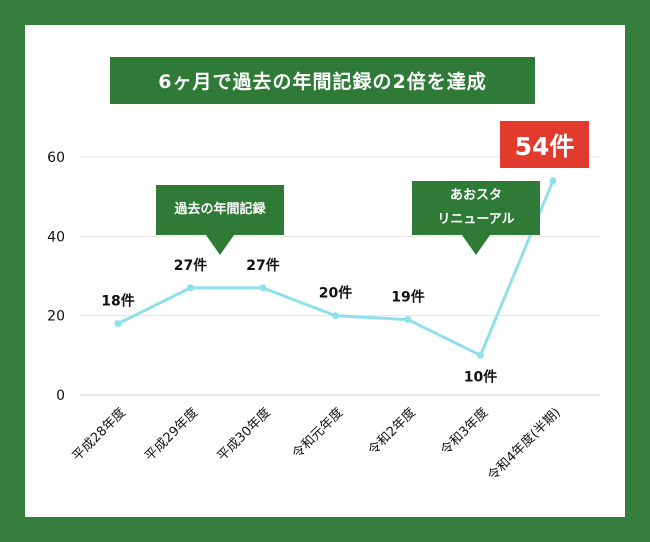 This screenshot has height=542, width=650. Describe the element at coordinates (335, 293) in the screenshot. I see `data-label: 20件` at that location.